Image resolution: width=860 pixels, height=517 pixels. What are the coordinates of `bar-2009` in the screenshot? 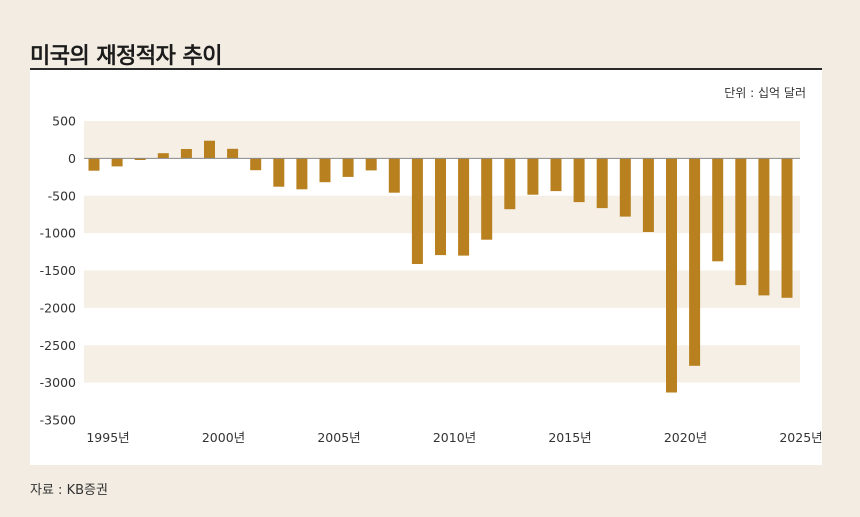 It's located at (417, 211).